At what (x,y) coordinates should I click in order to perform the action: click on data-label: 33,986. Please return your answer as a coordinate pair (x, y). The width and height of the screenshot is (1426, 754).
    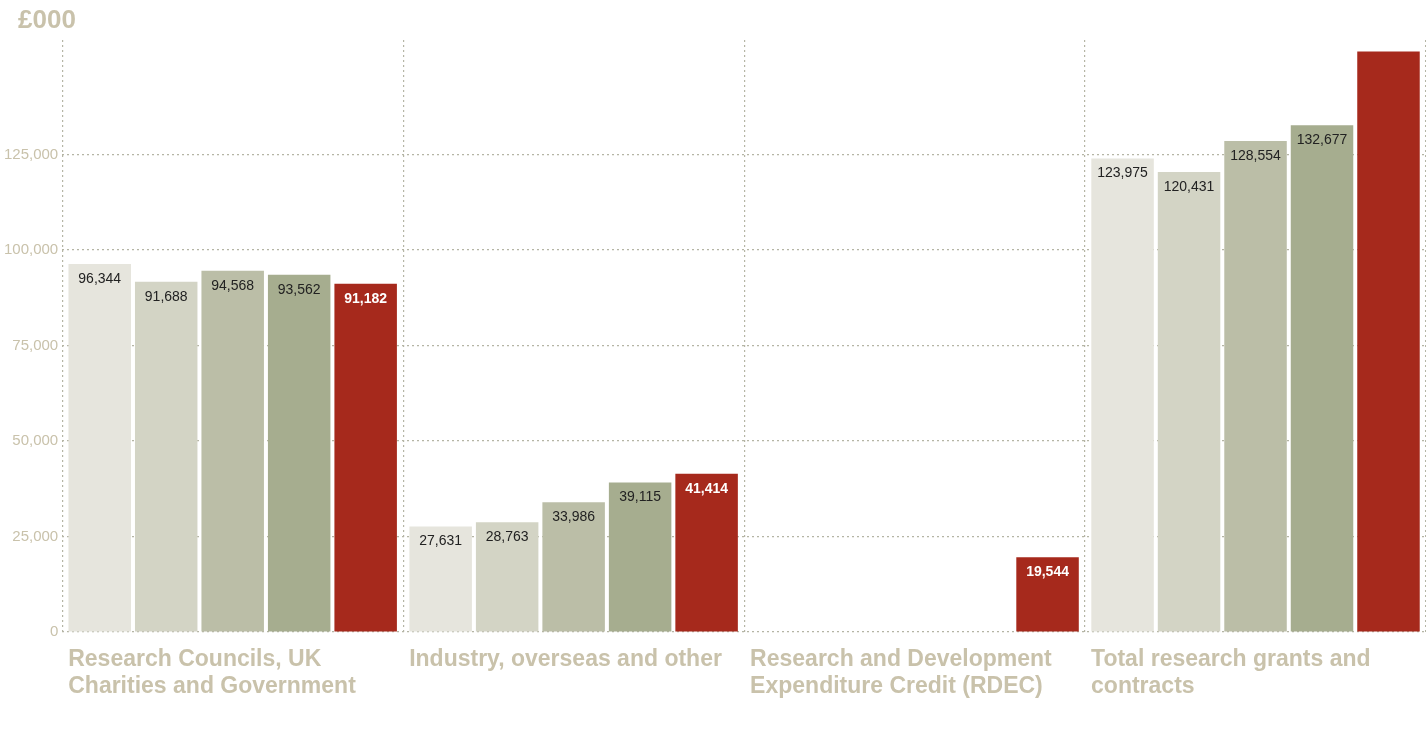
    Looking at the image, I should click on (574, 516).